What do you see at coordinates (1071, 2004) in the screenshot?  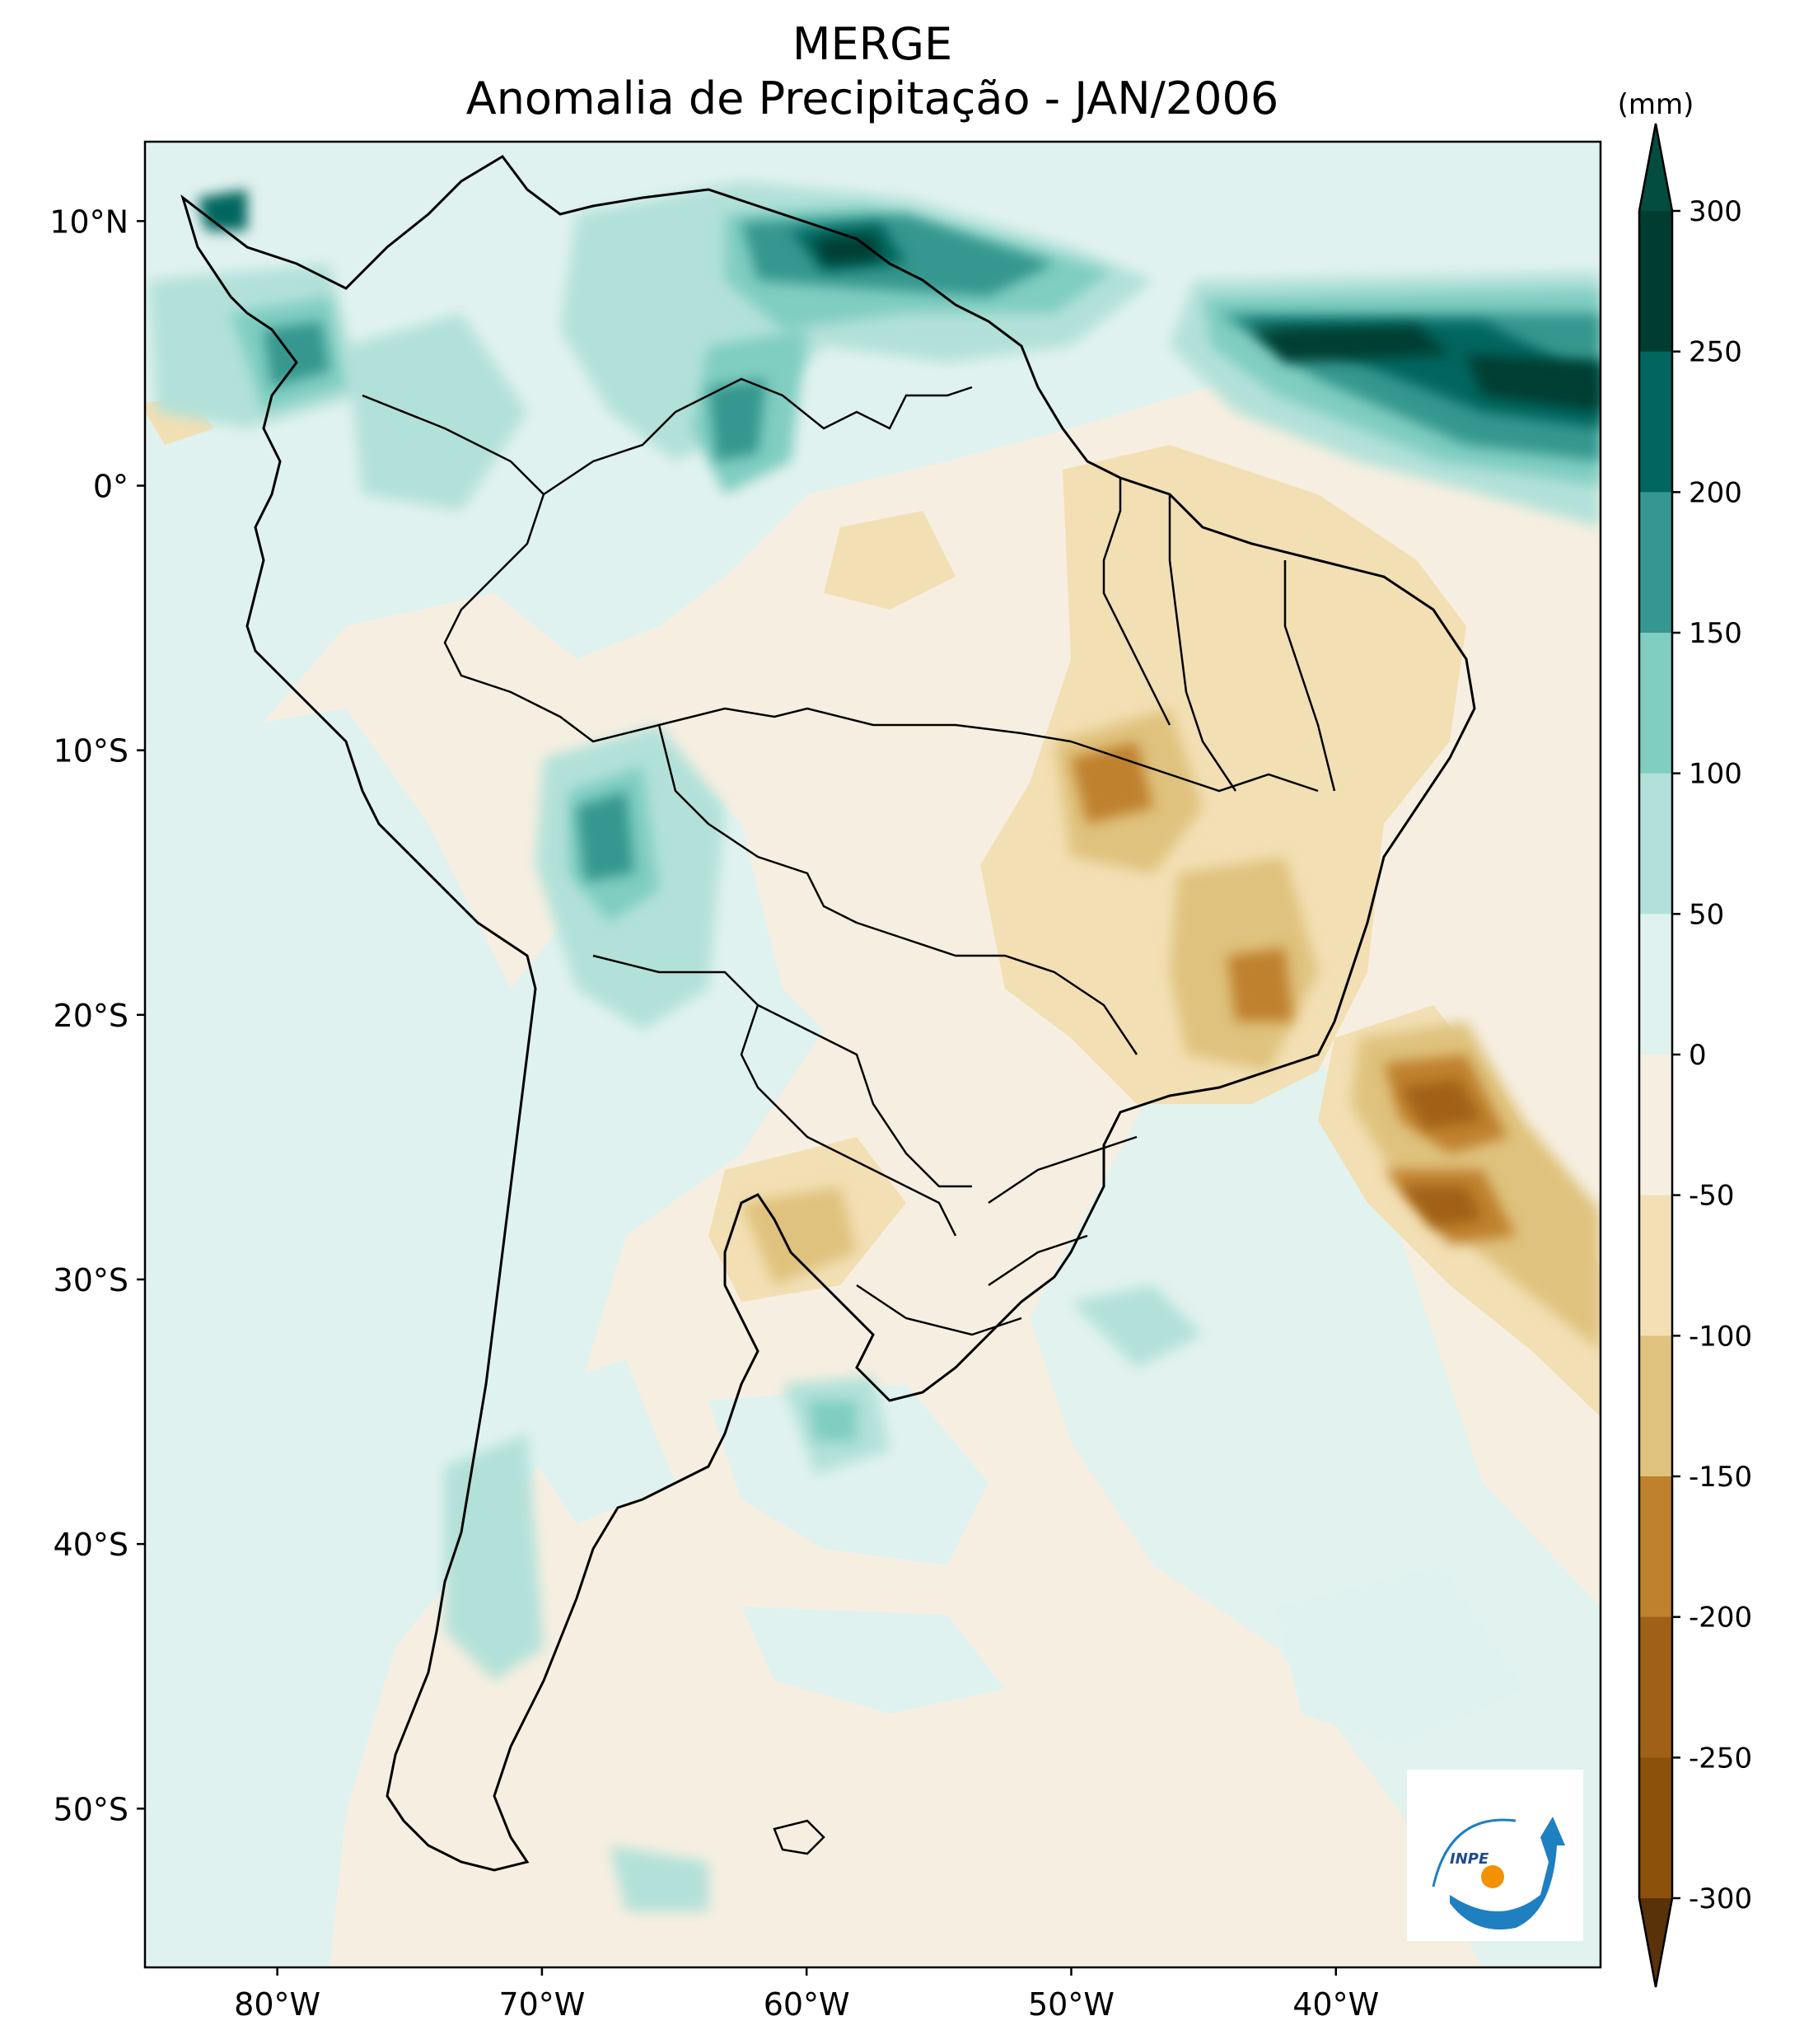 I see `lon-tick-label: 50°W` at bounding box center [1071, 2004].